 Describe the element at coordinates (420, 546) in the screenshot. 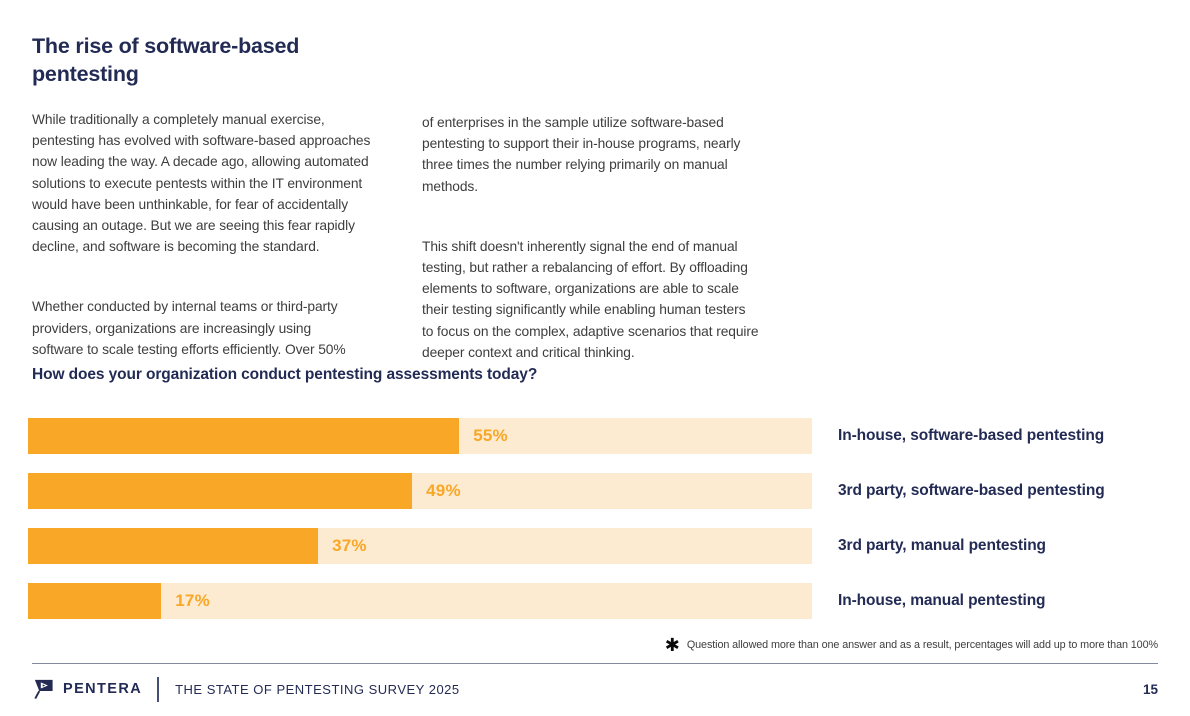

I see `bar-track: 37%` at that location.